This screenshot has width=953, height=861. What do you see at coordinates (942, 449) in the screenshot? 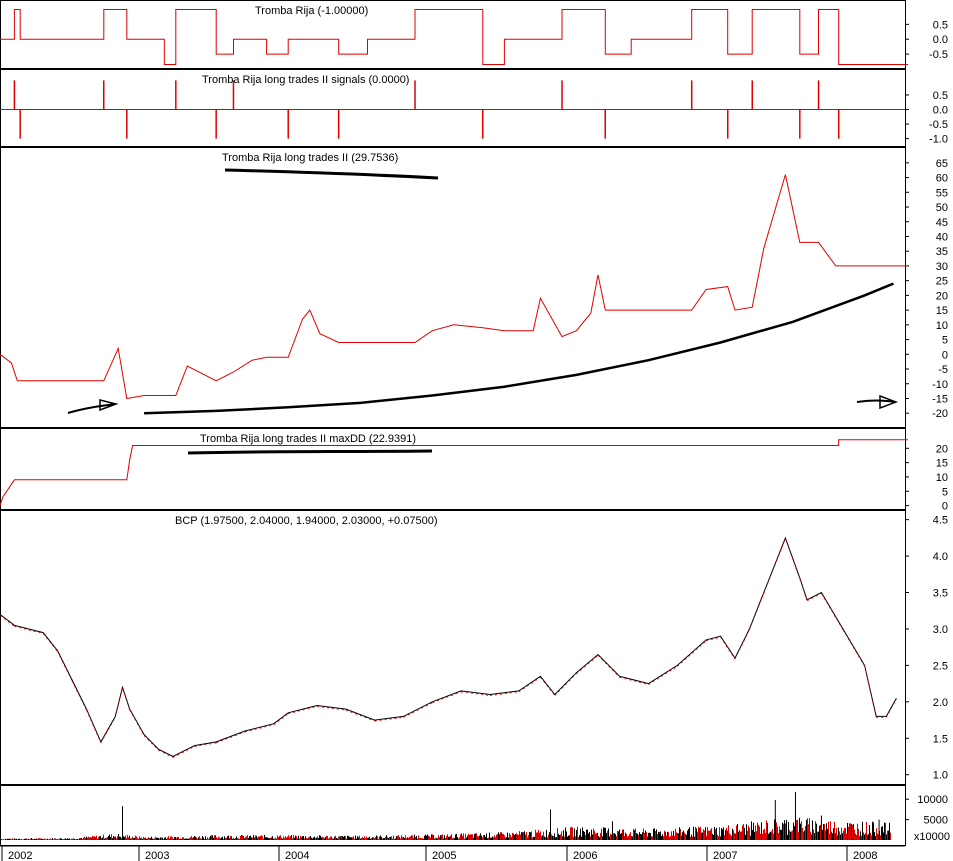
I see `ytick-label-maxdd: 20` at bounding box center [942, 449].